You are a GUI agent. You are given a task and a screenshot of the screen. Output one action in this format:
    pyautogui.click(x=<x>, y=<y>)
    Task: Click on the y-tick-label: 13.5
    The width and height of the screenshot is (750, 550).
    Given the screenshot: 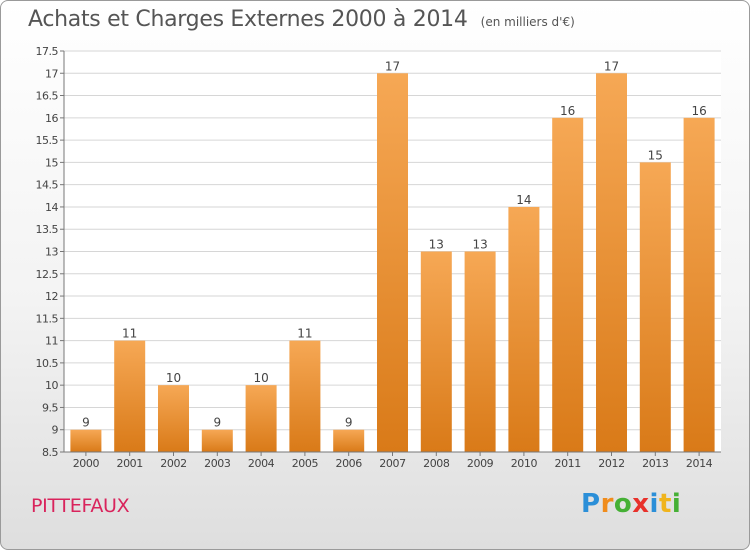 What is the action you would take?
    pyautogui.click(x=47, y=229)
    